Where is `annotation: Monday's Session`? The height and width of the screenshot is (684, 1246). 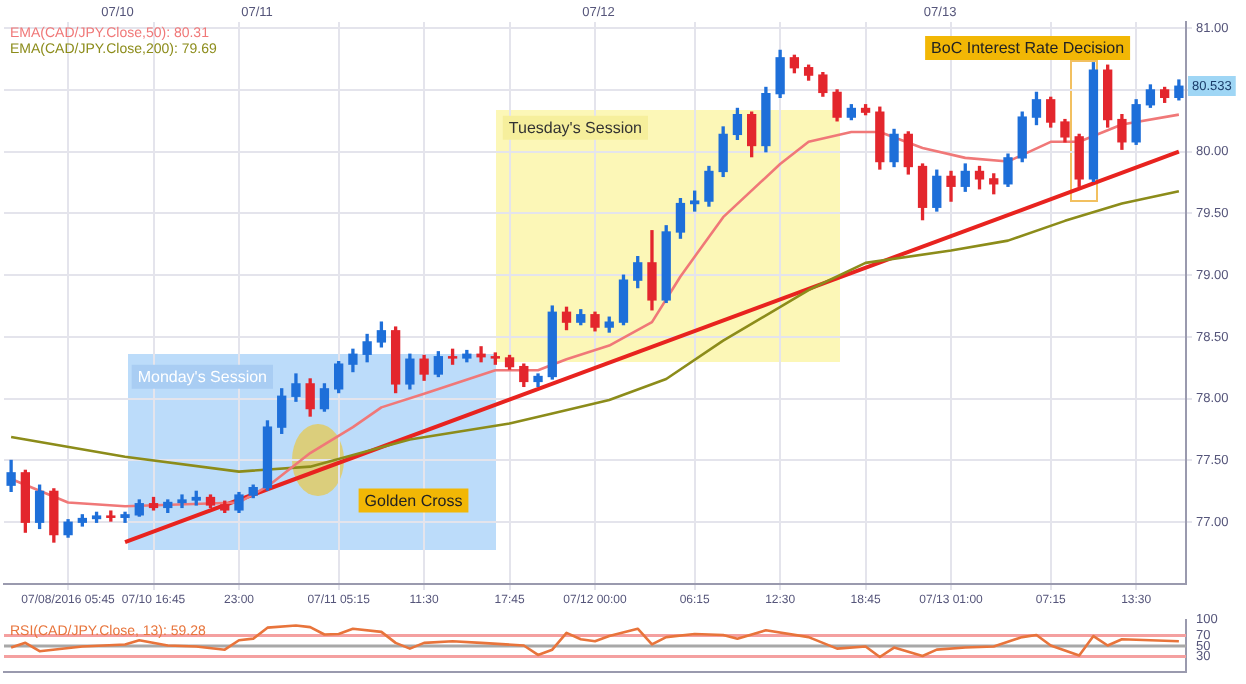 annotation: Monday's Session is located at coordinates (202, 377).